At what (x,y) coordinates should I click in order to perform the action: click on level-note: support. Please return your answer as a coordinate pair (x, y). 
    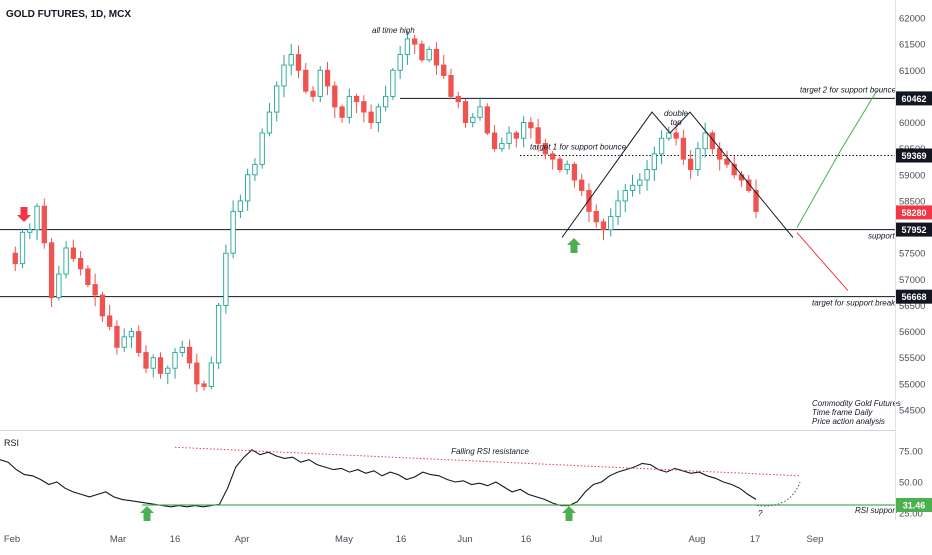
    Looking at the image, I should click on (881, 236).